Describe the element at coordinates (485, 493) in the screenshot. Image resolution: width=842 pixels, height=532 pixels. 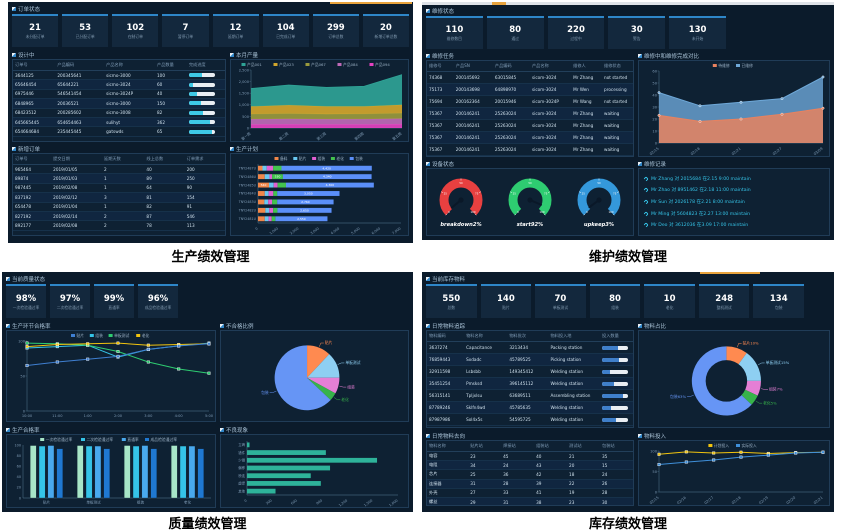
I see `table-cell: 27` at that location.